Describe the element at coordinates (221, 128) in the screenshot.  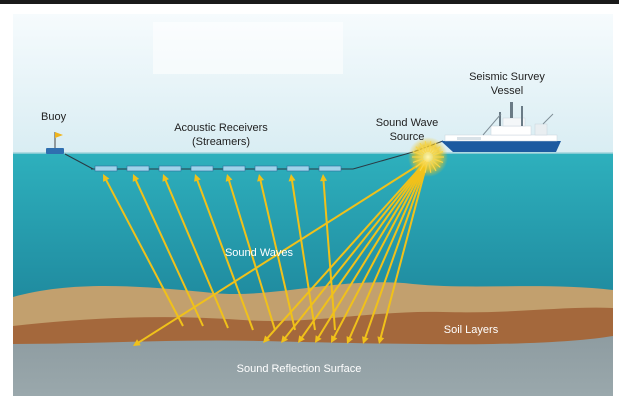
I see `receivers-label-line1: Acoustic Receivers` at that location.